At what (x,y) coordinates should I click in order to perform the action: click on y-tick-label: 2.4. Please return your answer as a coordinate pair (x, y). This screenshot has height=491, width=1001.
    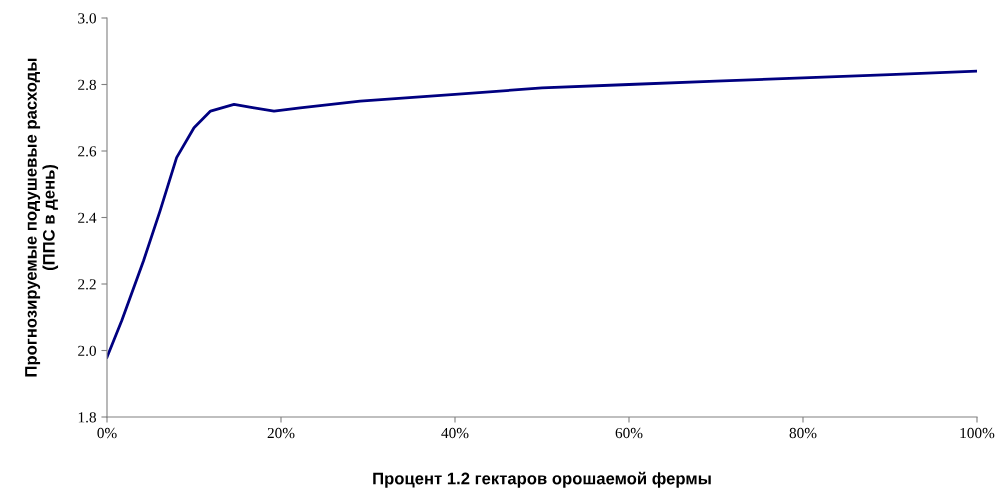
    Looking at the image, I should click on (87, 218).